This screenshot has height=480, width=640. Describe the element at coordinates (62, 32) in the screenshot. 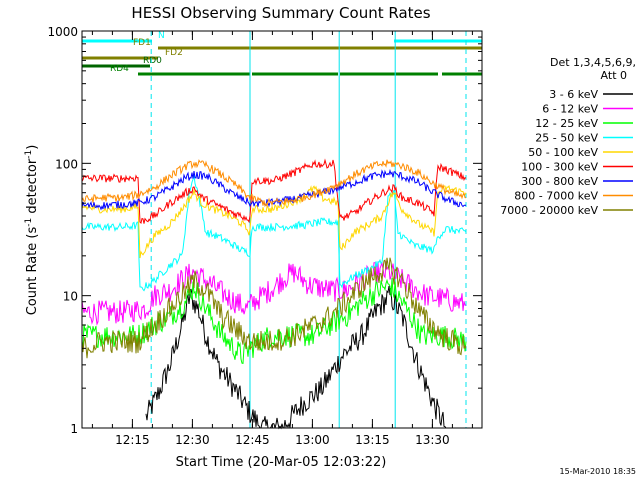

I see `y-tick-label-3: 1000` at that location.